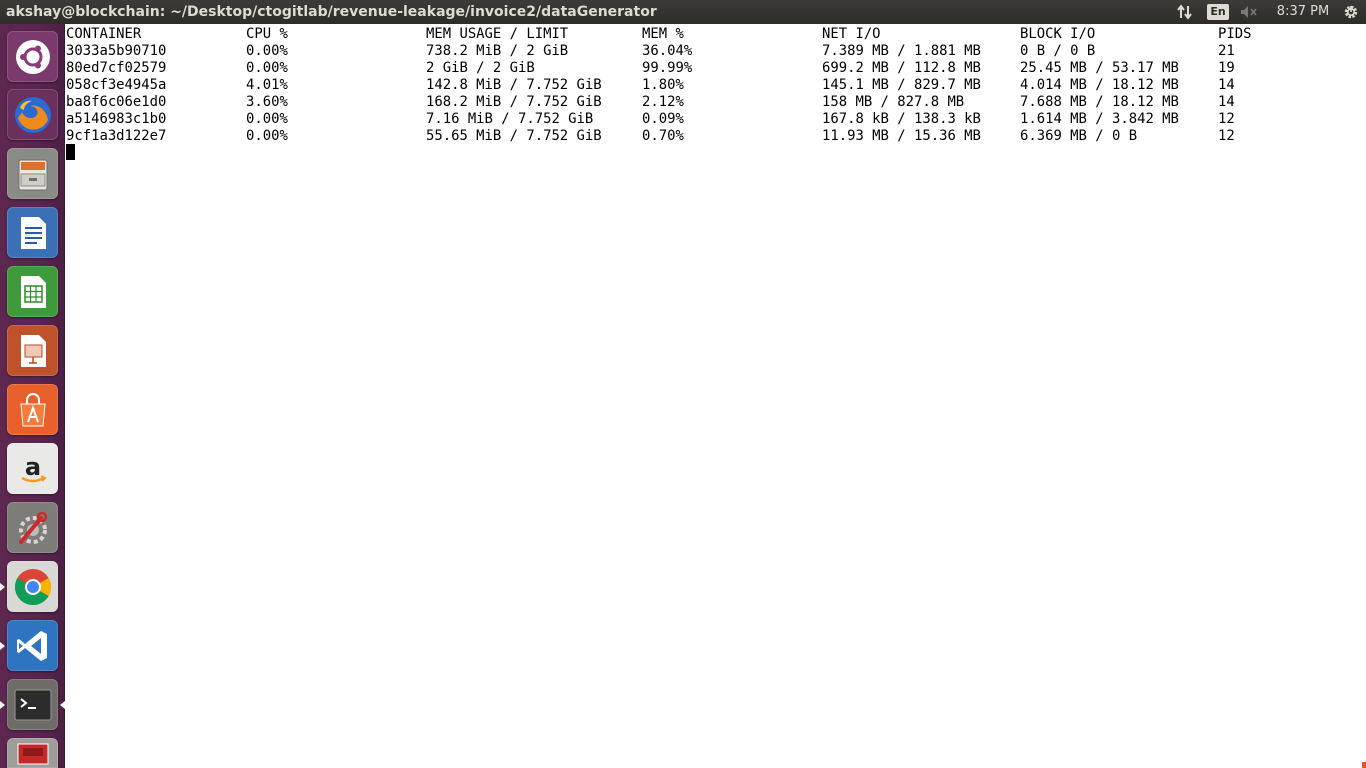  Describe the element at coordinates (893, 102) in the screenshot. I see `net-io: 158 MB / 827.8 MB` at that location.